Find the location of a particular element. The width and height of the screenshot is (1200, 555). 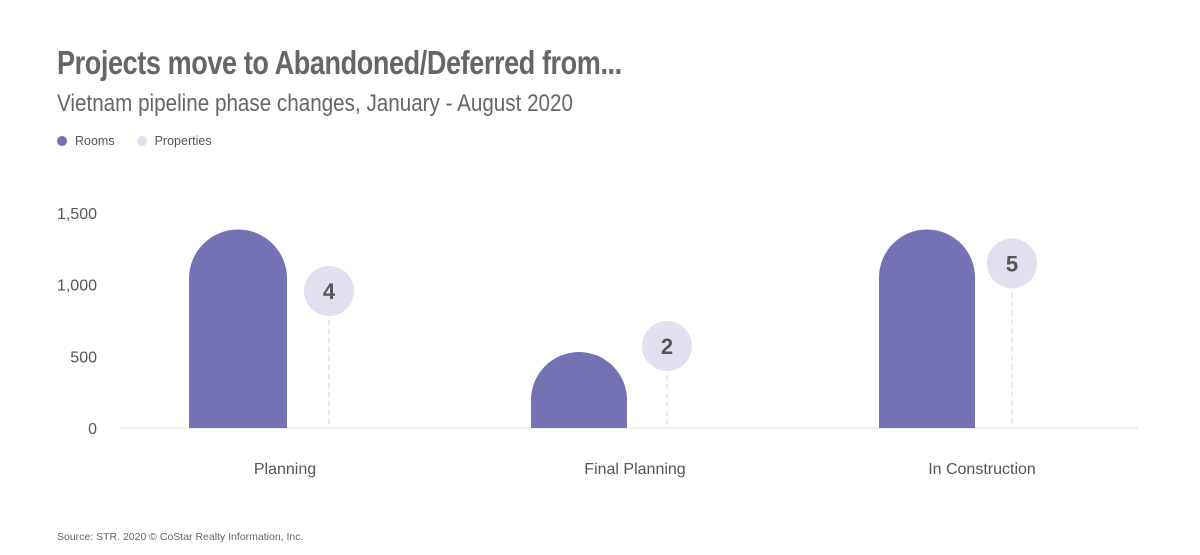

legend-item-rooms: Rooms is located at coordinates (86, 141).